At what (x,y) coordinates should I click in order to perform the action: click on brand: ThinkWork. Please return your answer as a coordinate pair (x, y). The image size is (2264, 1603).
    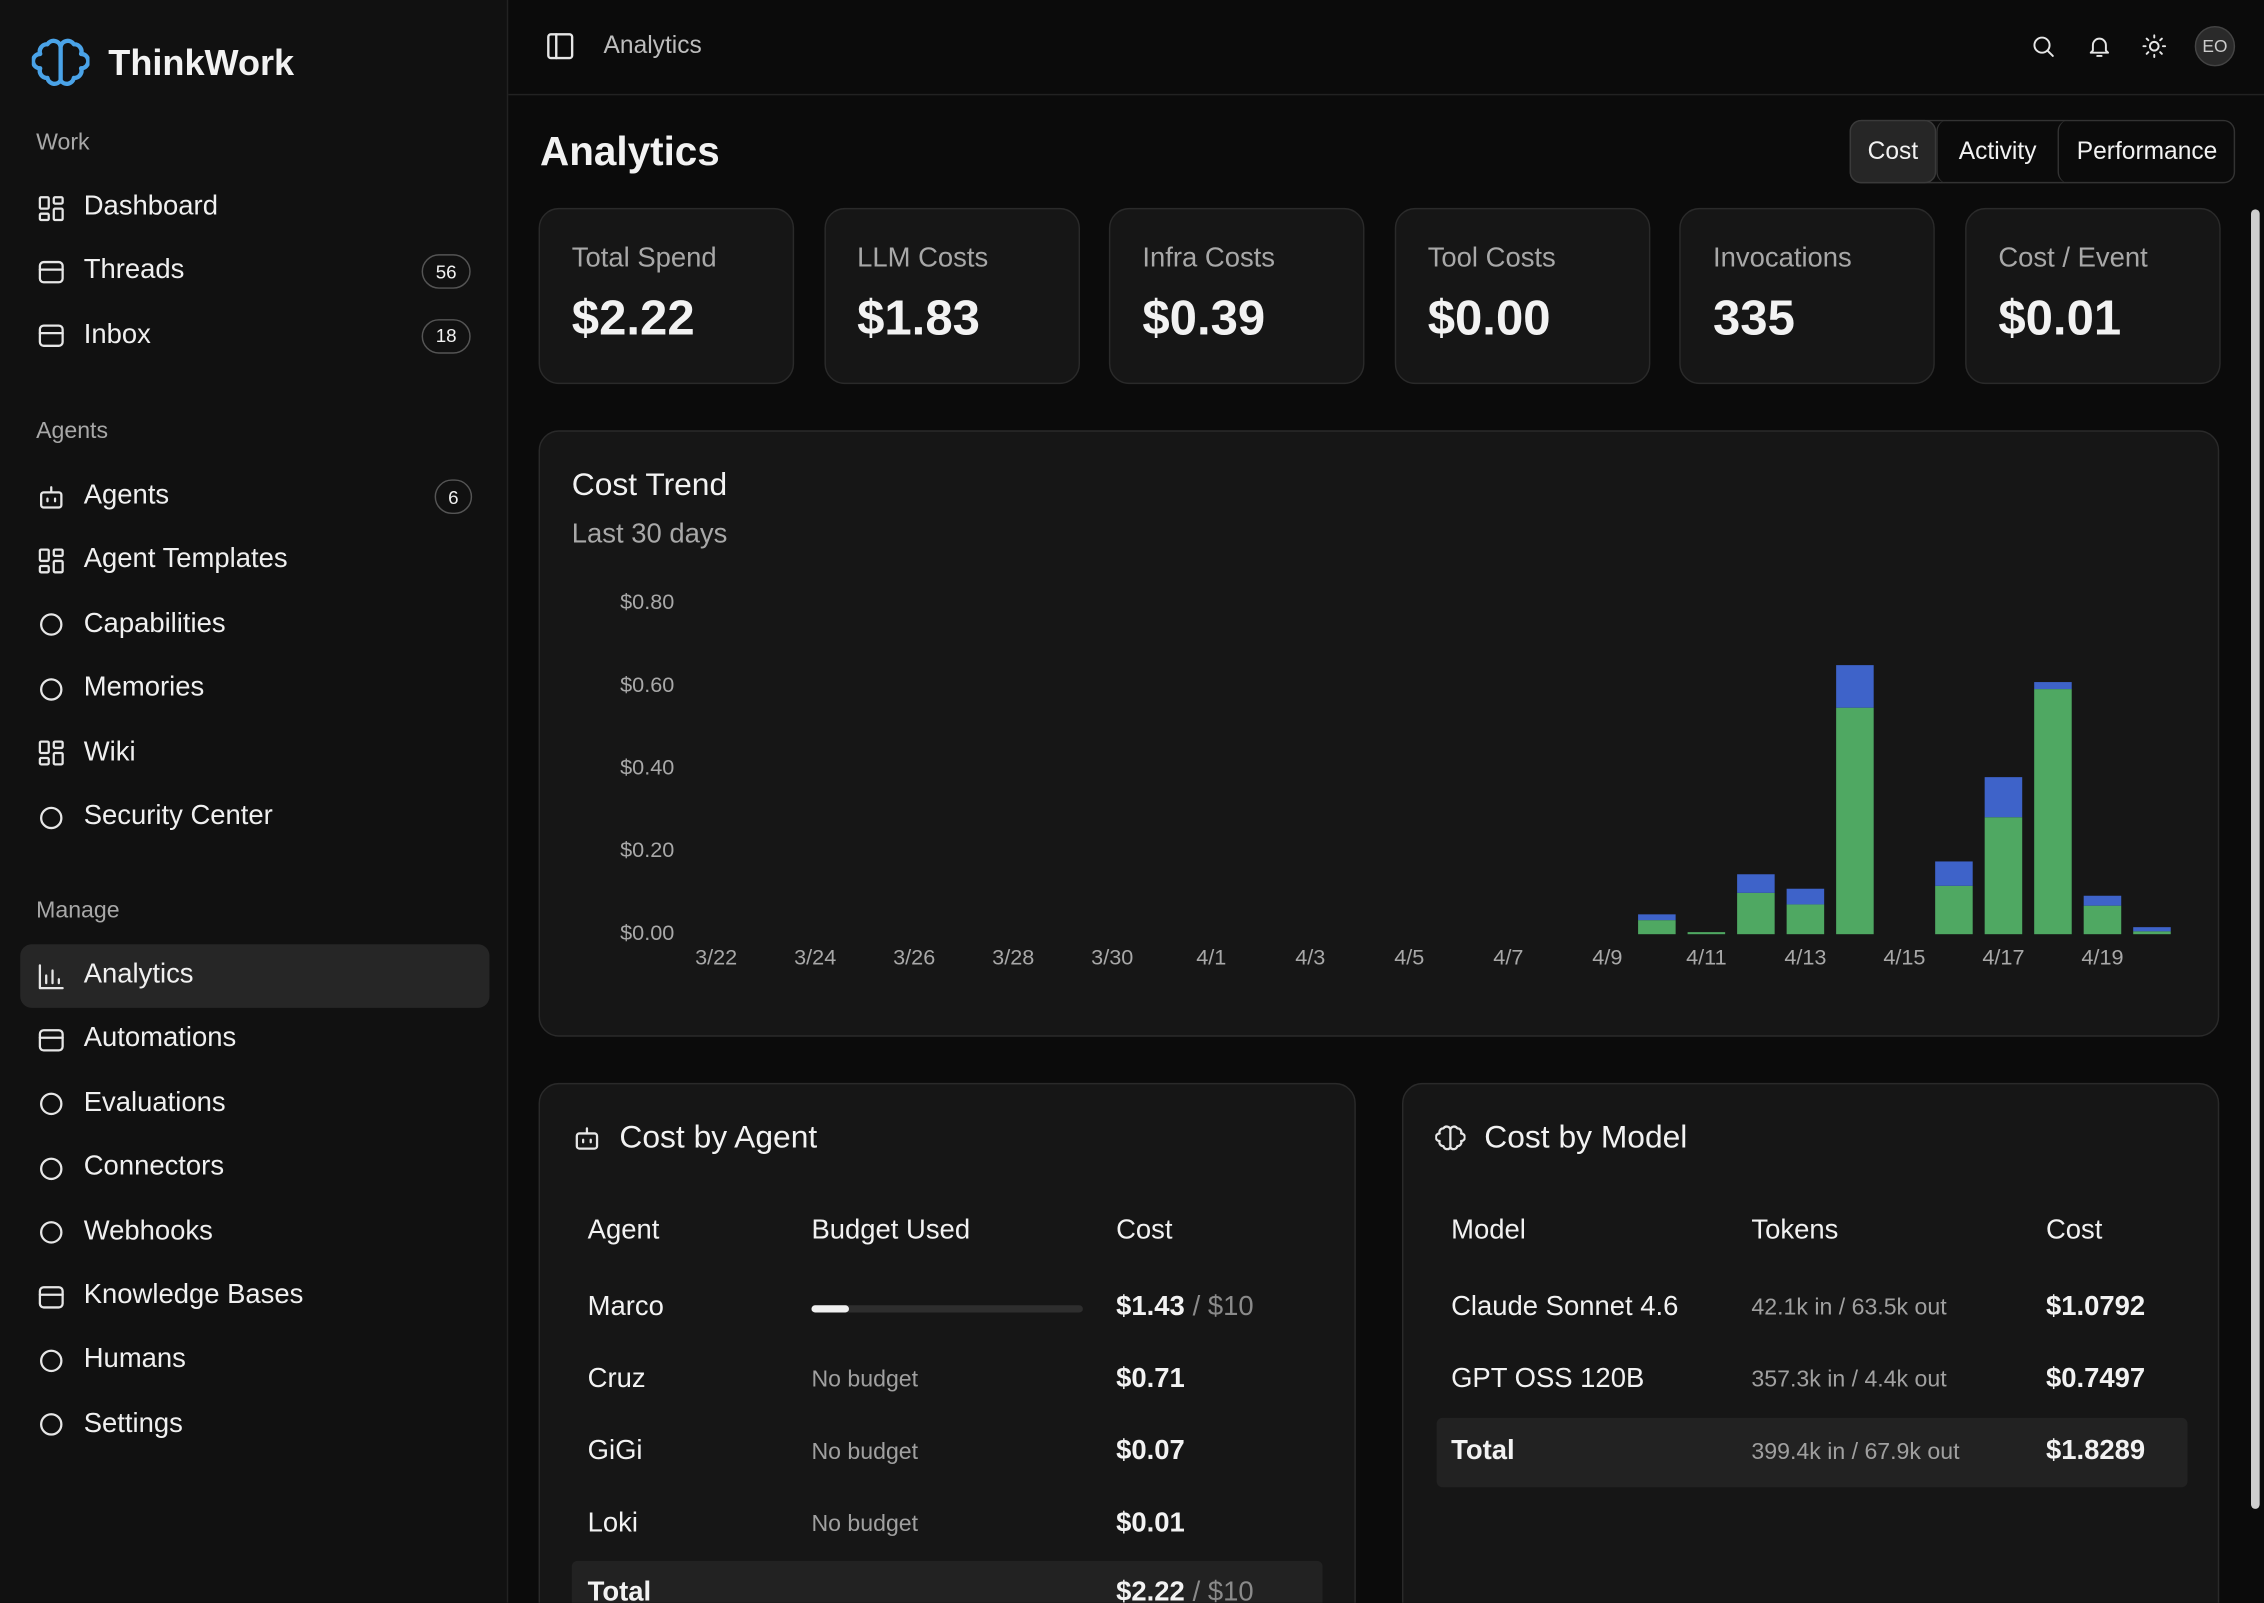
    Looking at the image, I should click on (201, 63).